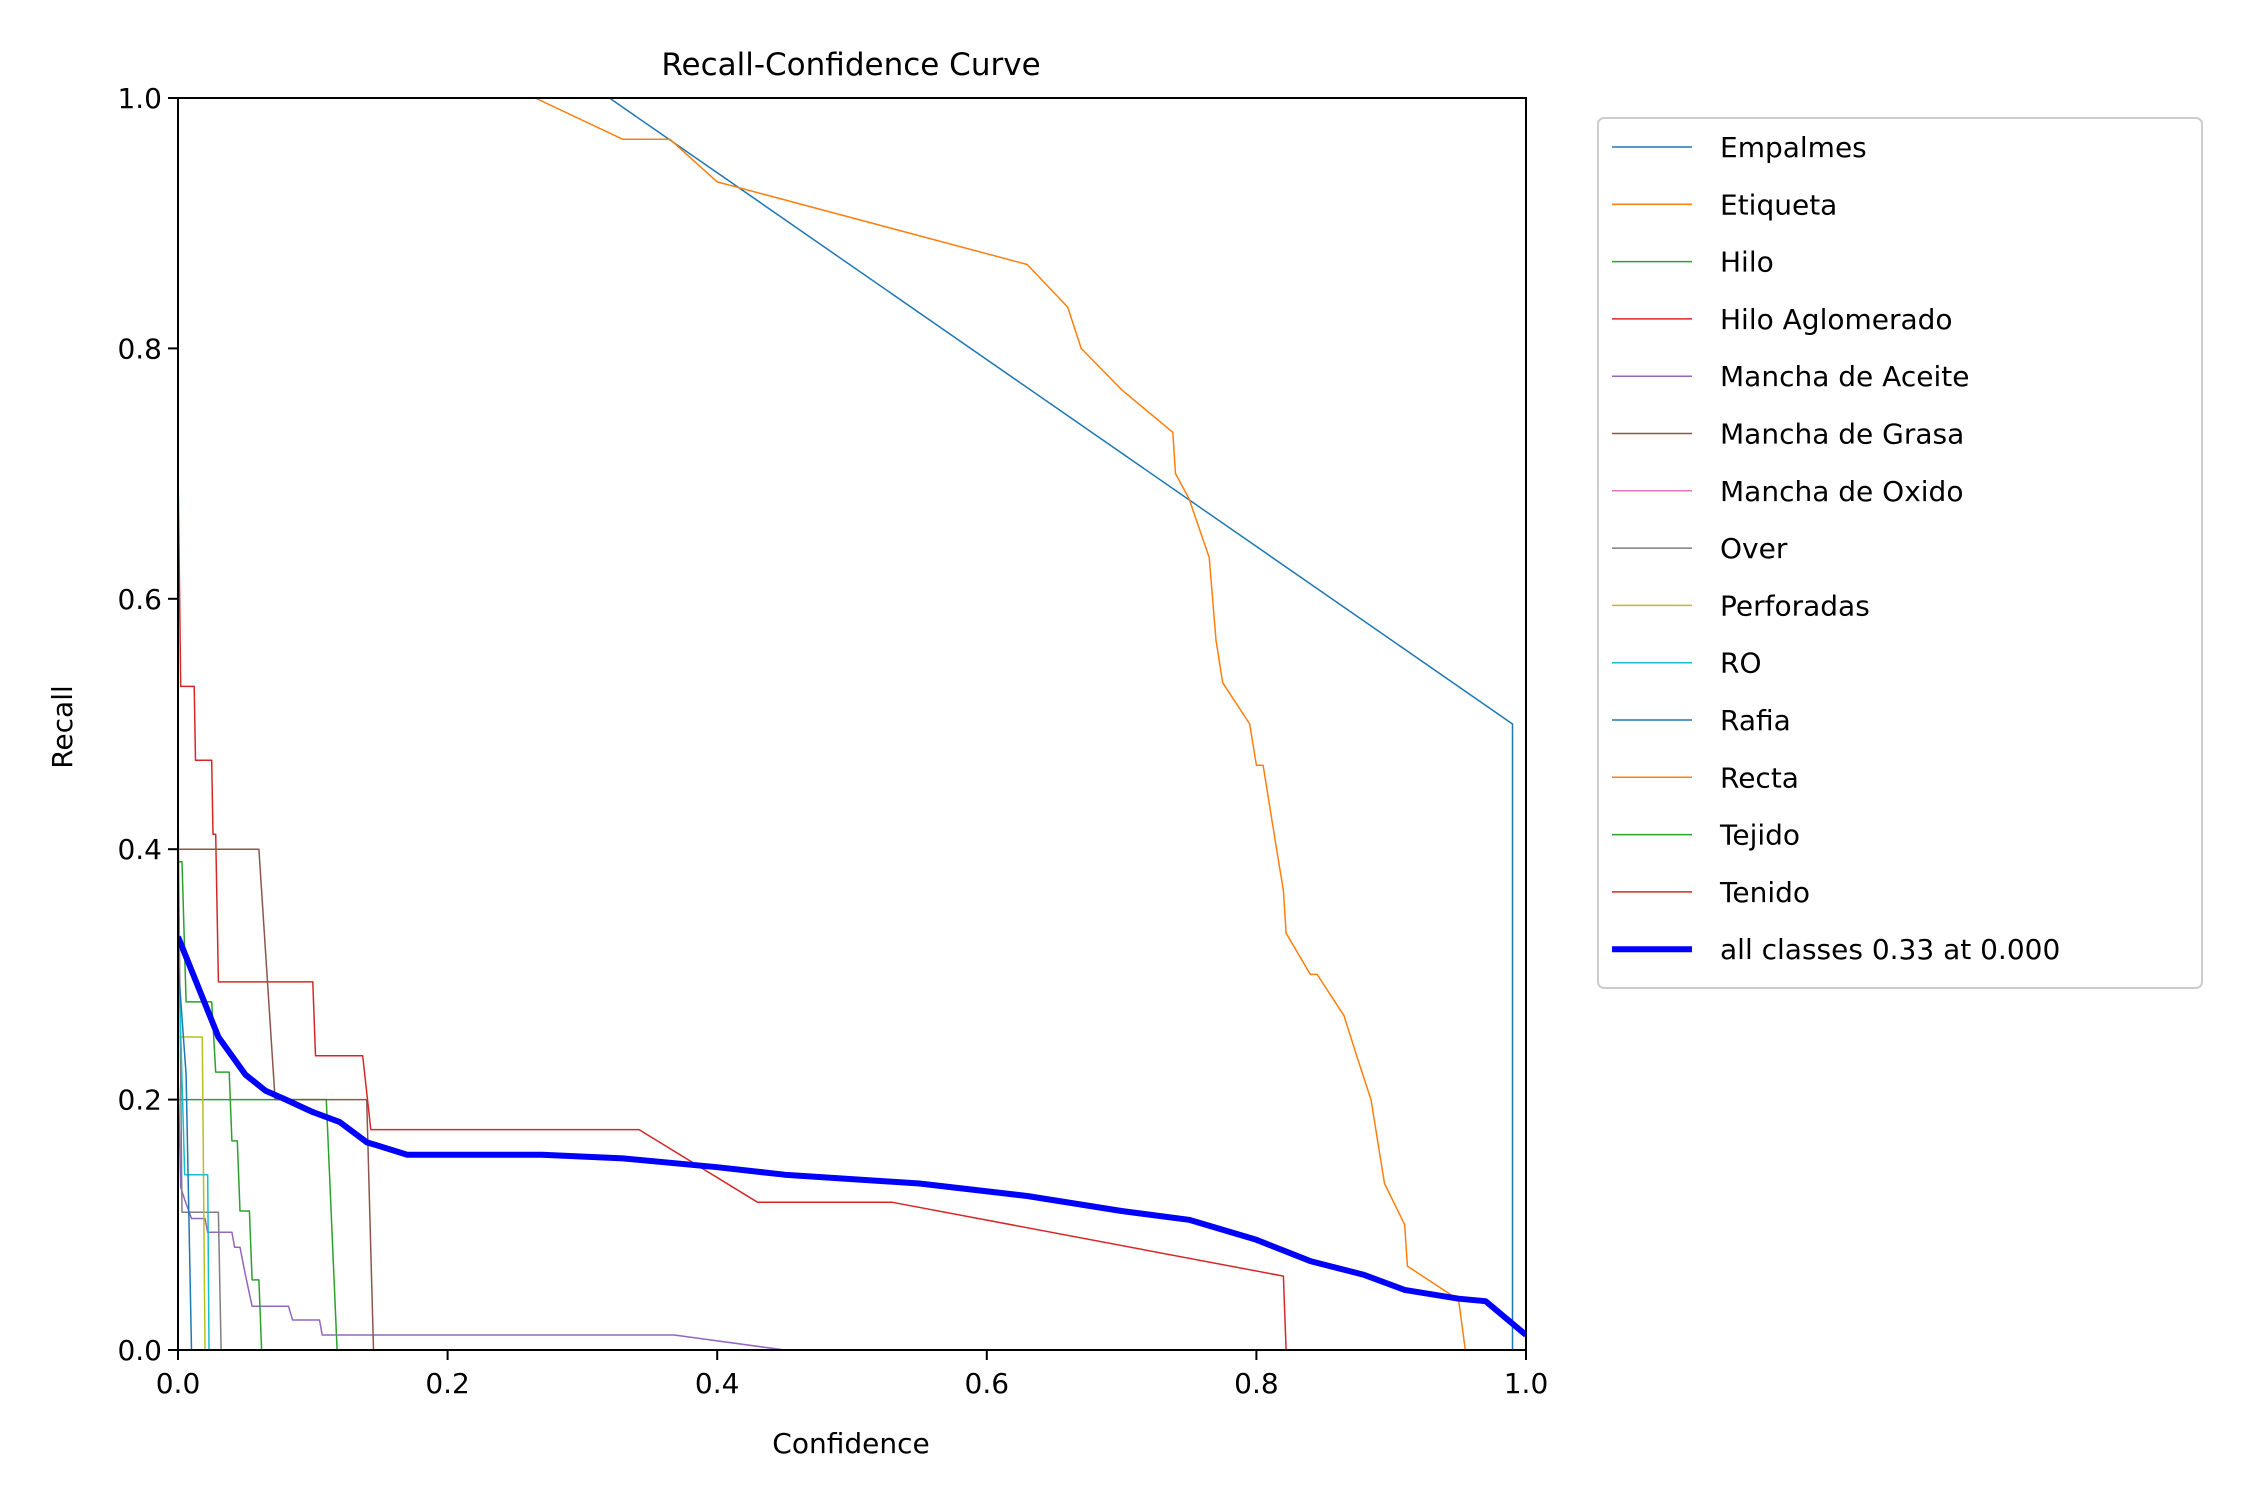 The width and height of the screenshot is (2250, 1500). I want to click on x-tick-label: 0.8, so click(1256, 1383).